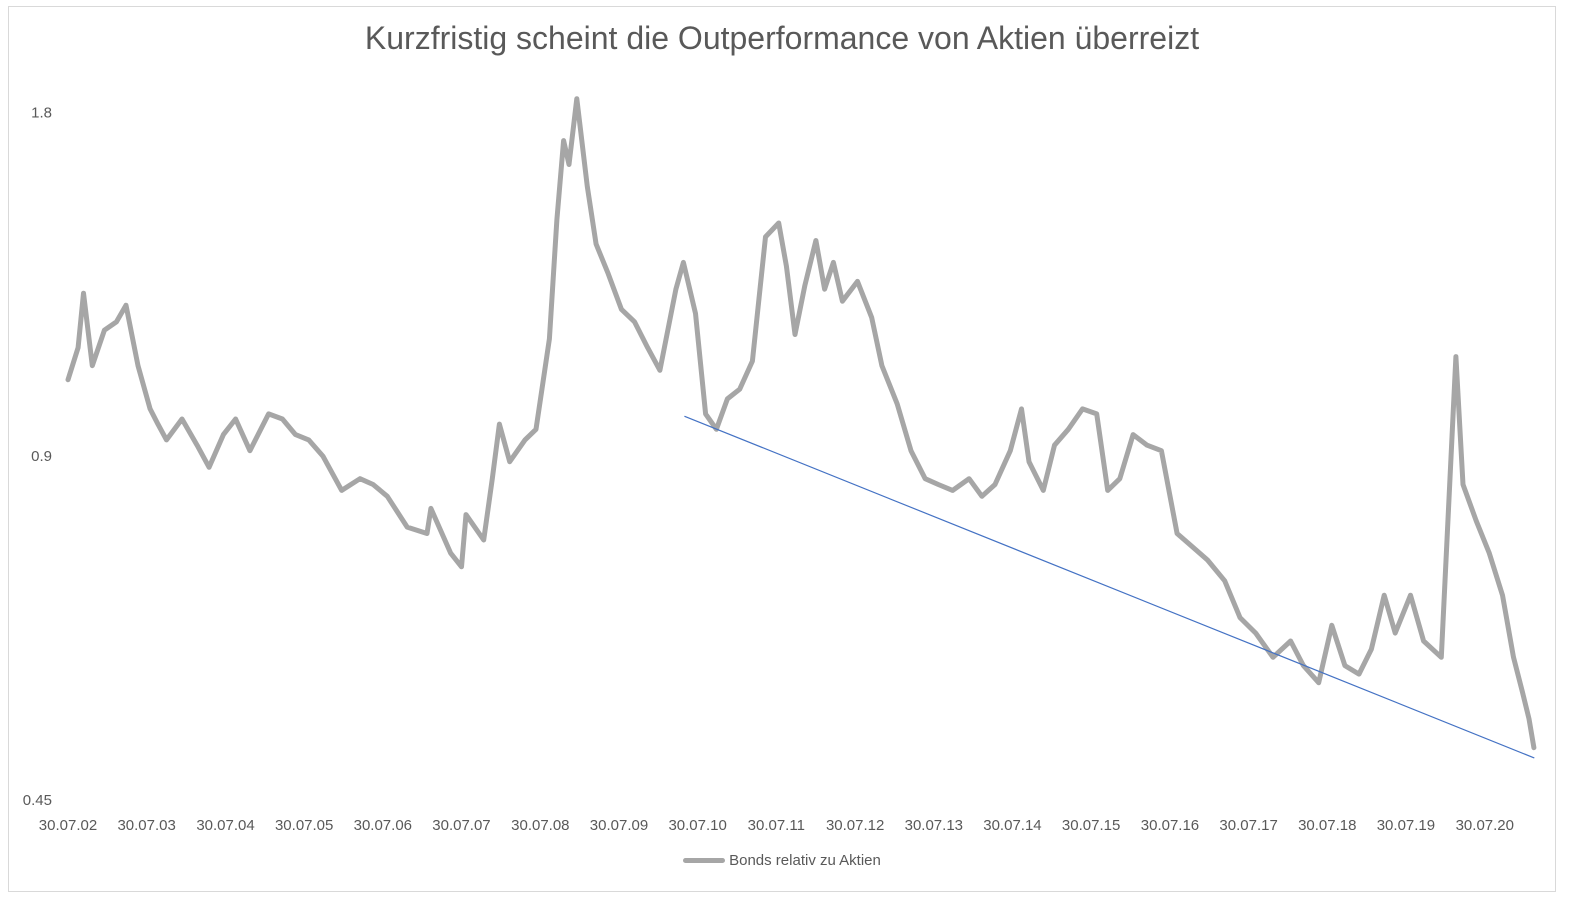 The width and height of the screenshot is (1574, 906). I want to click on y-tick-label: 1.8, so click(41, 112).